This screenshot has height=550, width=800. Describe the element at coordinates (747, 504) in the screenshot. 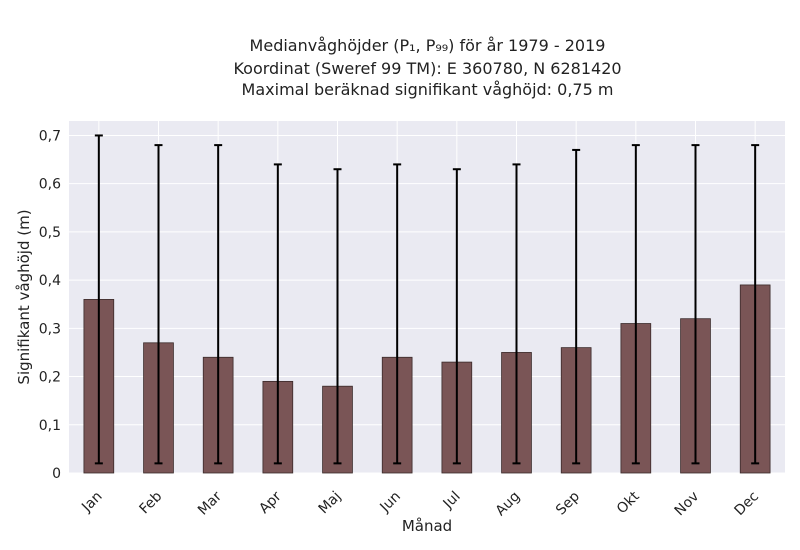

I see `x-tick-label: Dec` at that location.